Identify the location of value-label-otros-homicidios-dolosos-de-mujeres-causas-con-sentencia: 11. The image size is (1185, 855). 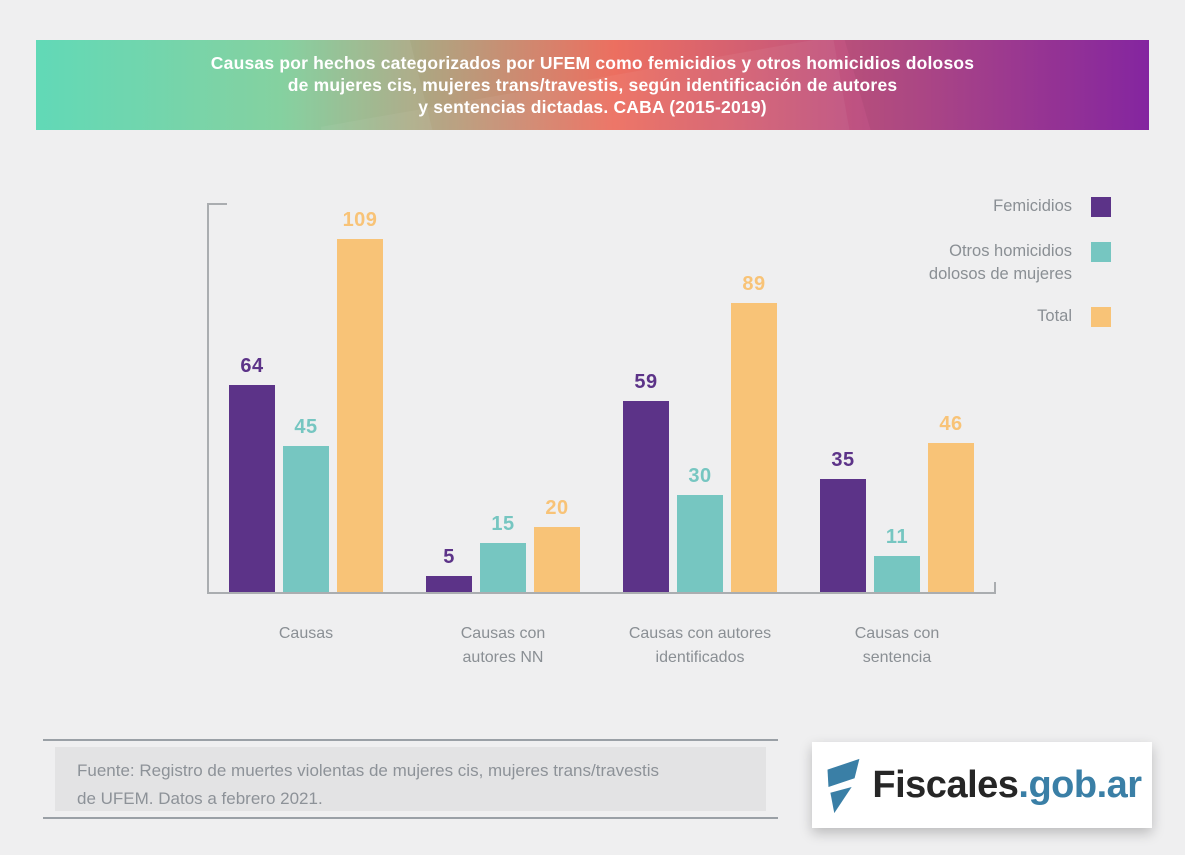
(897, 537).